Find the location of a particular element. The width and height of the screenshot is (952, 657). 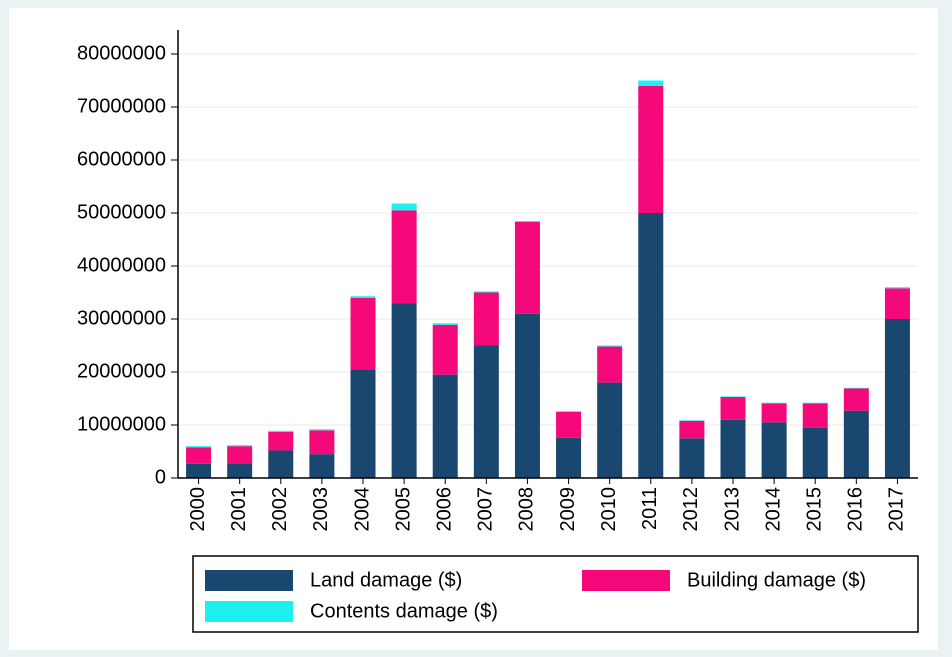

y-tick-label: 20000000 is located at coordinates (121, 371).